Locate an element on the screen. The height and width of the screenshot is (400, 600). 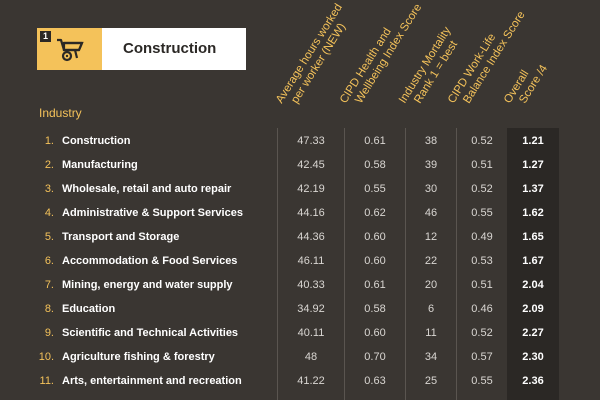
row-overall: 2.27 is located at coordinates (533, 333).